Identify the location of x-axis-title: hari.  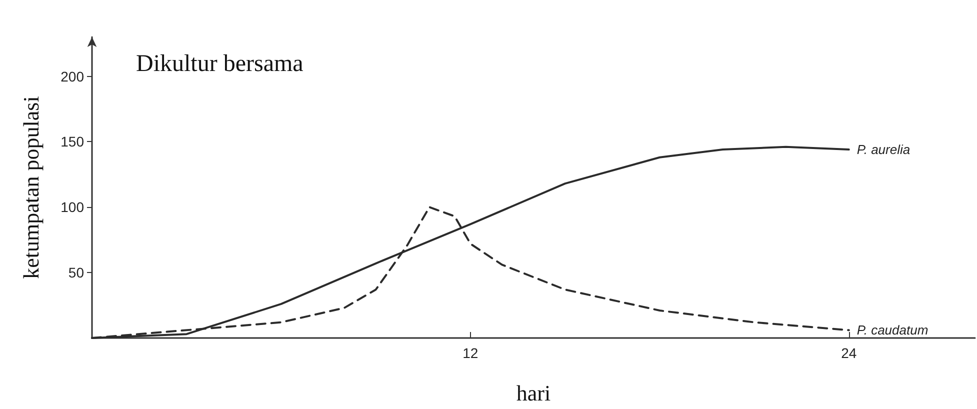
(533, 393).